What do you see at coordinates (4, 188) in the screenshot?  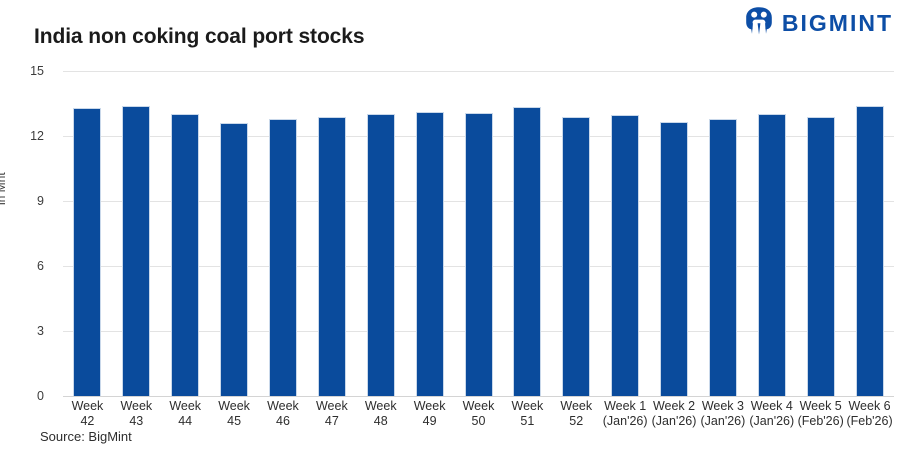 I see `y-axis-title: in Mnt` at bounding box center [4, 188].